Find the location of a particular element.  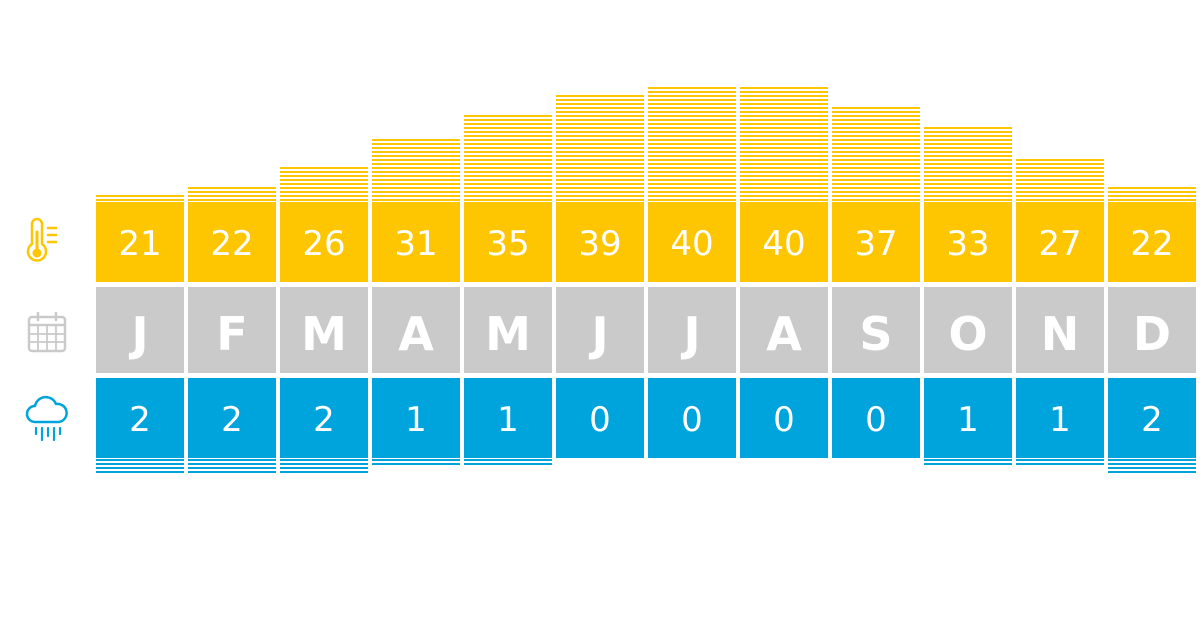

temperature-value: 35 is located at coordinates (507, 244).